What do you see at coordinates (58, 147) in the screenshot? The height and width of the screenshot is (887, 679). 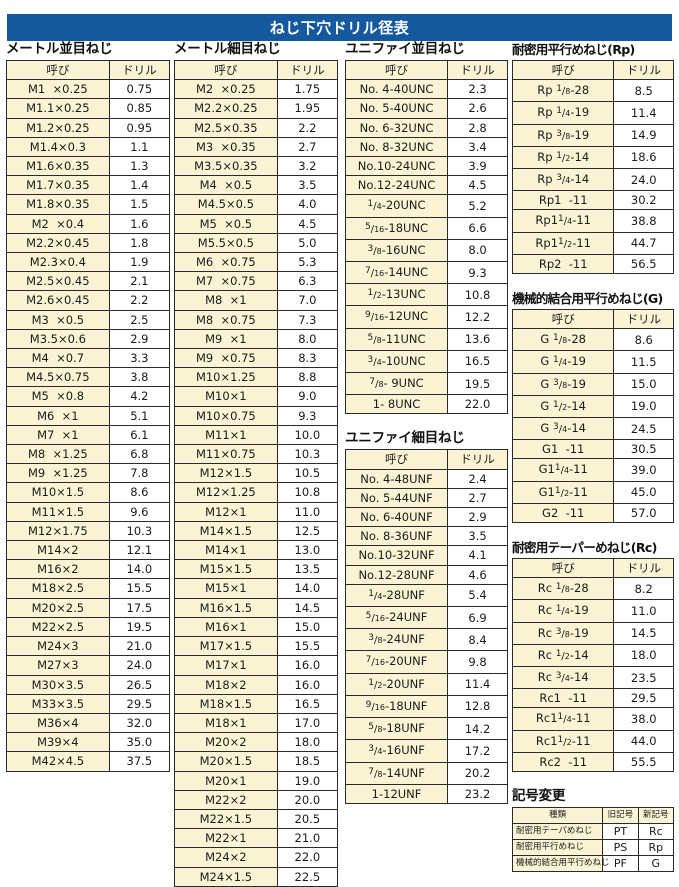 I see `cell-designation: M1.4×0.3` at bounding box center [58, 147].